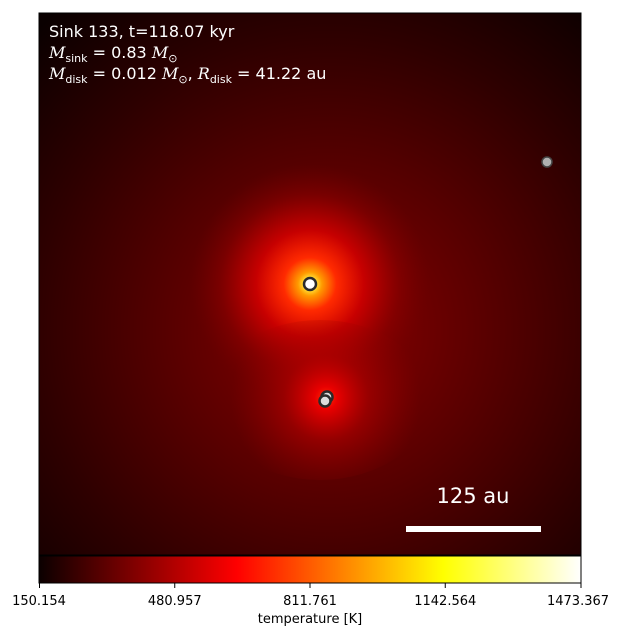 The image size is (624, 636). I want to click on colorbar, so click(310, 569).